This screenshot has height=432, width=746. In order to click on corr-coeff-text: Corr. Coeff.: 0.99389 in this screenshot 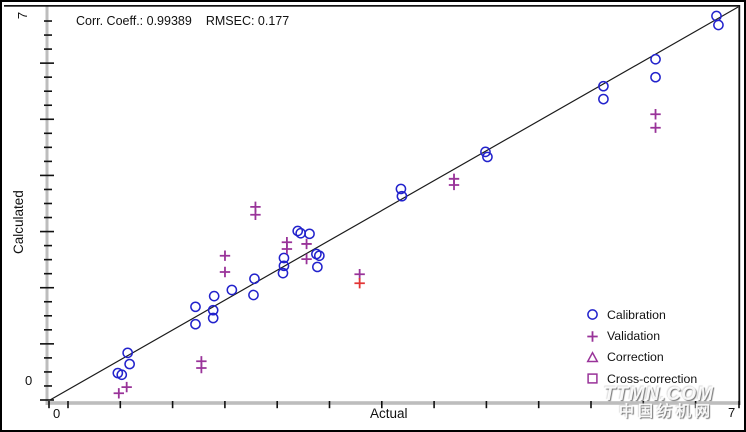, I will do `click(134, 21)`.